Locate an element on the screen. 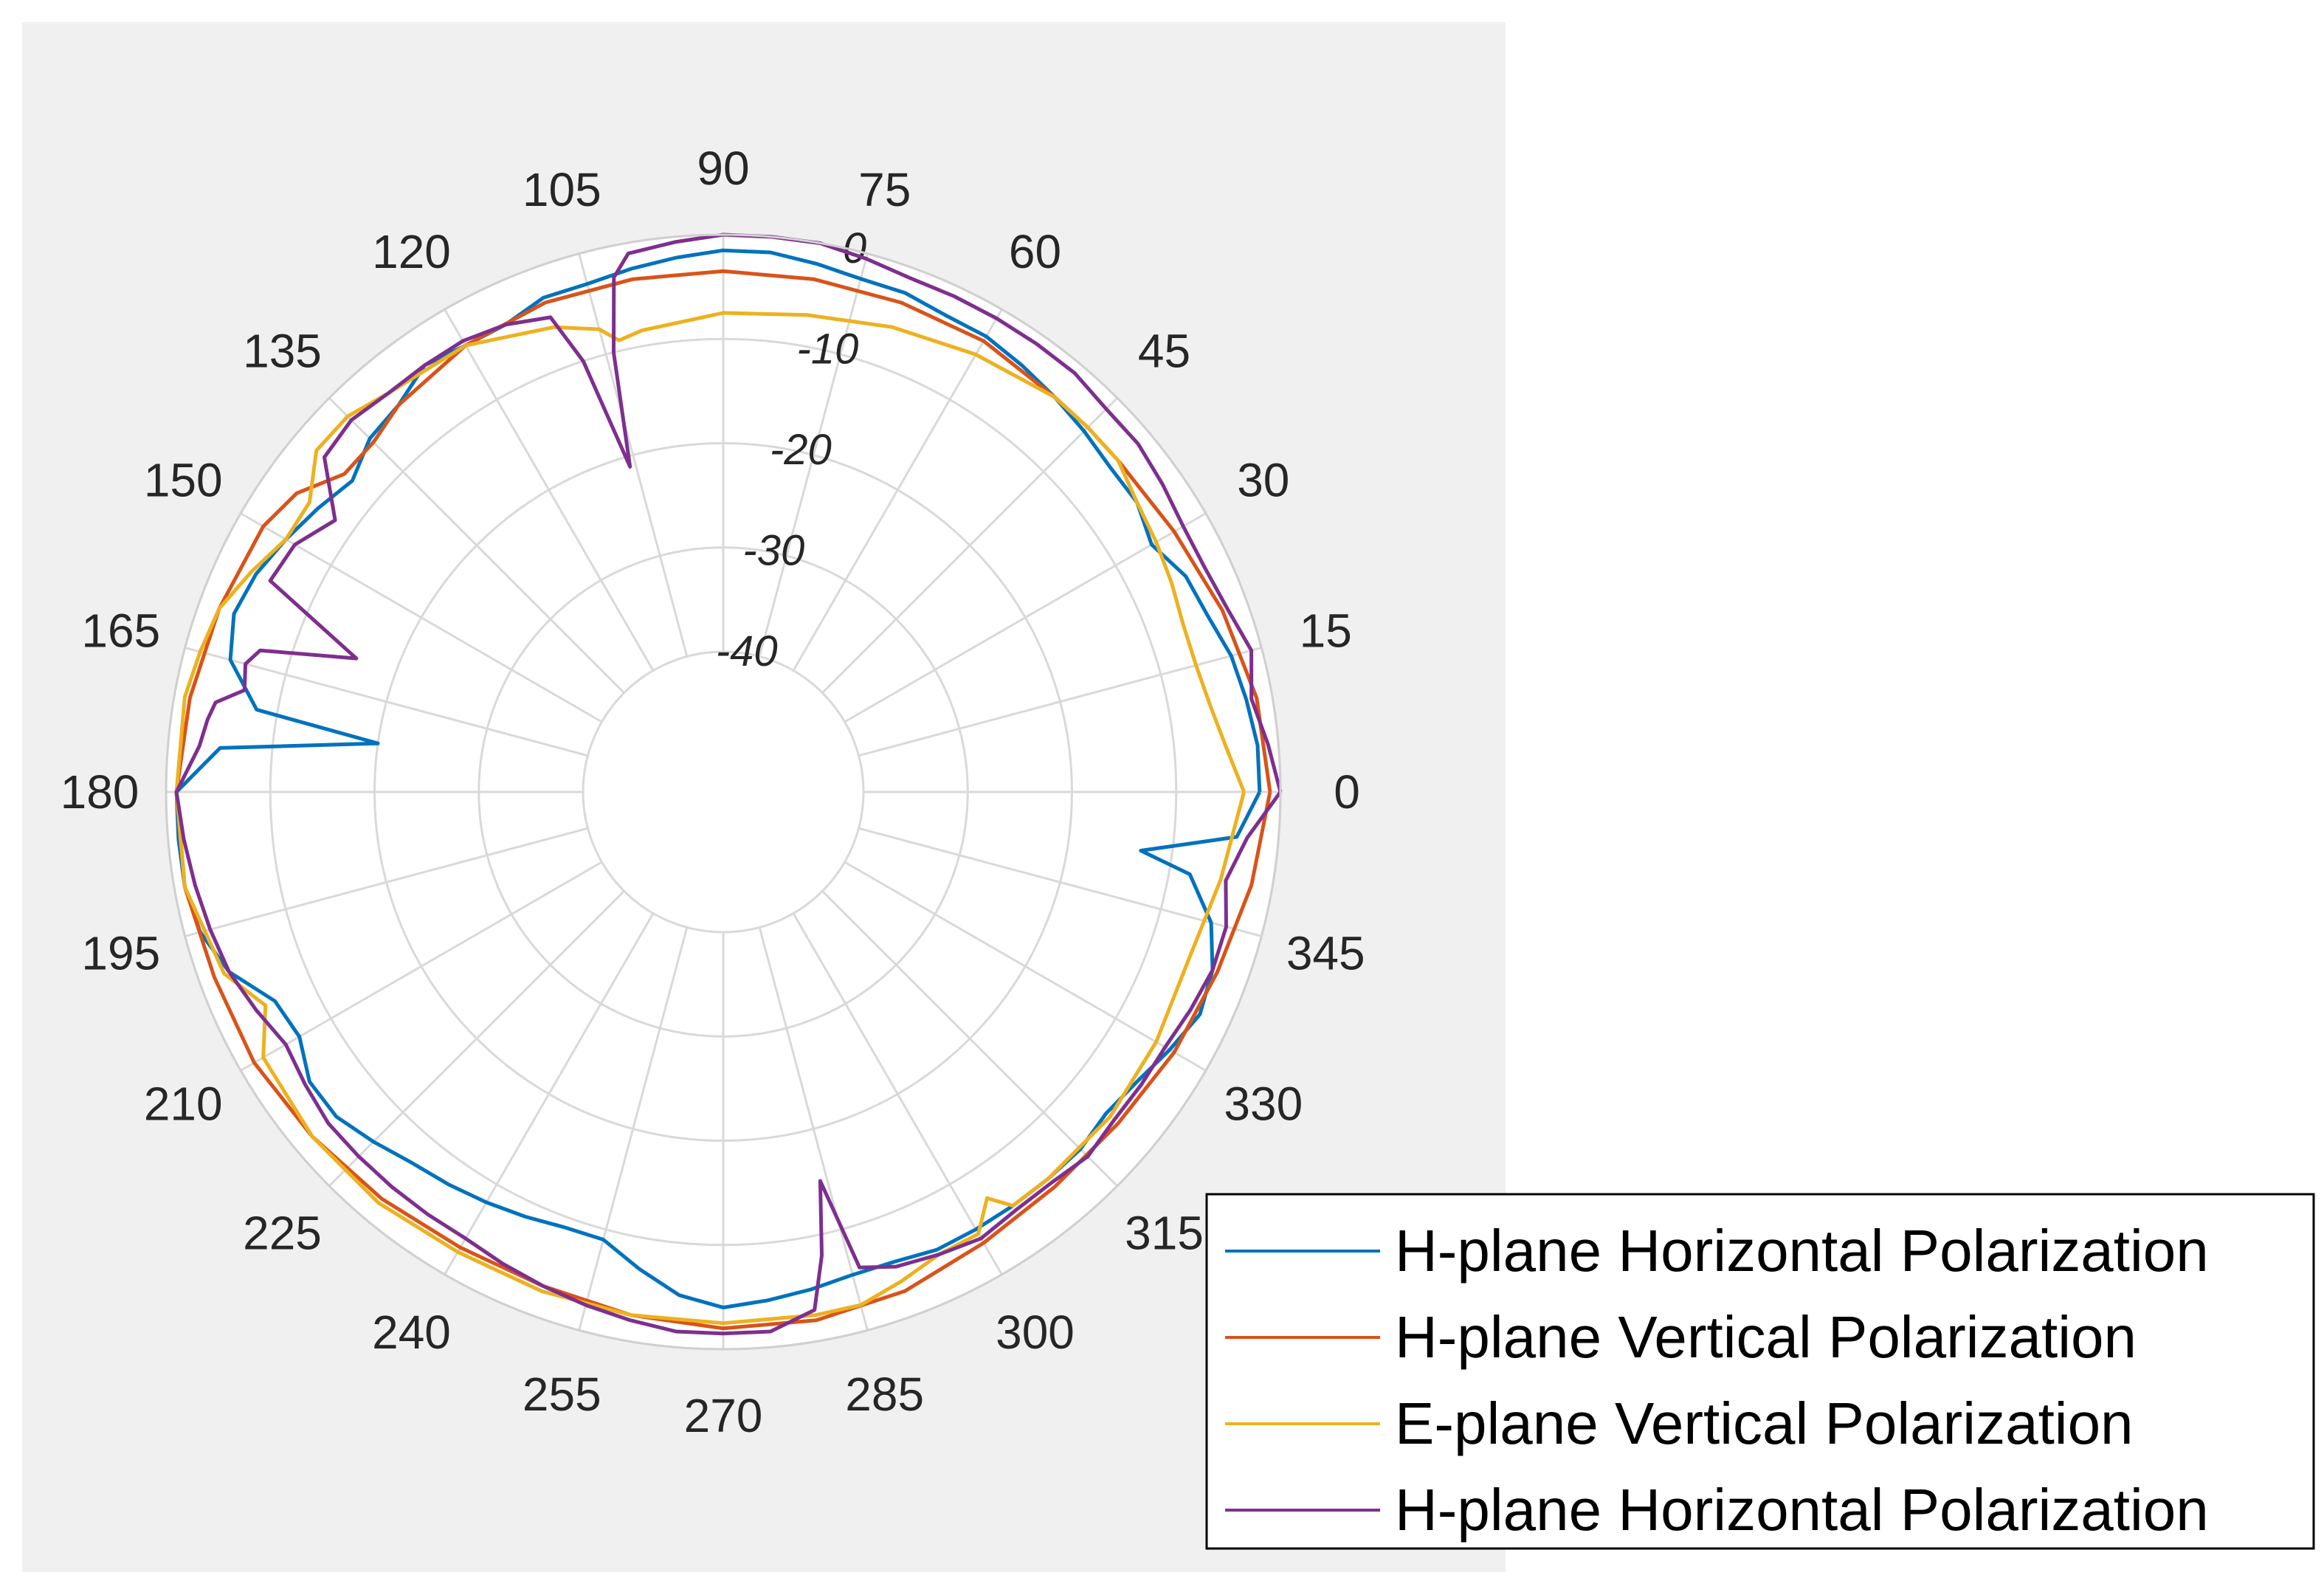 This screenshot has height=1595, width=2324. theta-tick-label: 150 is located at coordinates (183, 480).